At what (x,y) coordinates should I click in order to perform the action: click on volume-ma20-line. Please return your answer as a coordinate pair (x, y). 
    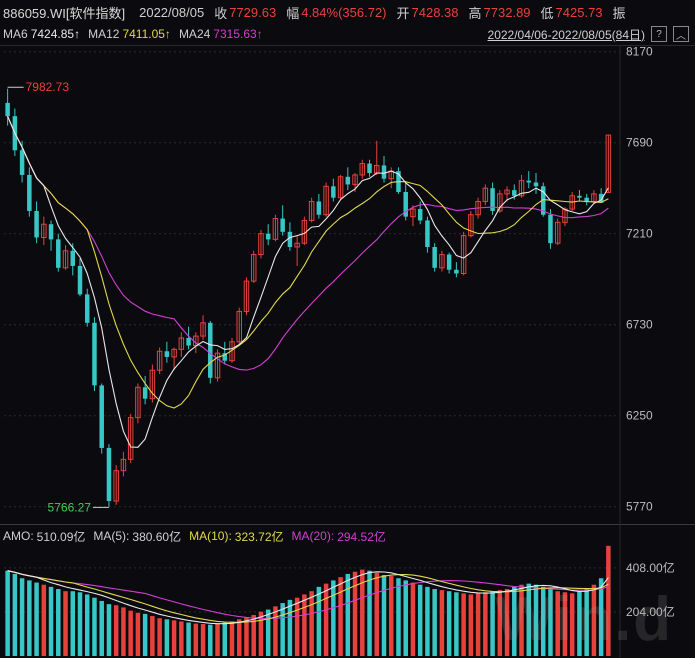
    Looking at the image, I should click on (308, 594).